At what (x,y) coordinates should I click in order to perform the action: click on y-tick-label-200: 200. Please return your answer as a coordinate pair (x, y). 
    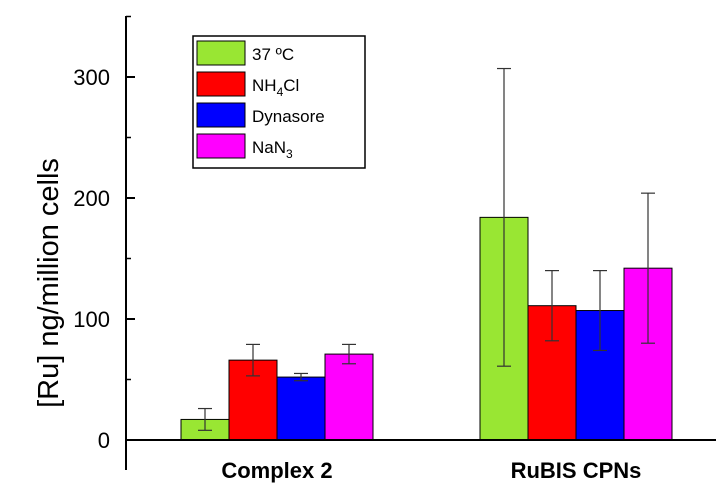
    Looking at the image, I should click on (91, 198).